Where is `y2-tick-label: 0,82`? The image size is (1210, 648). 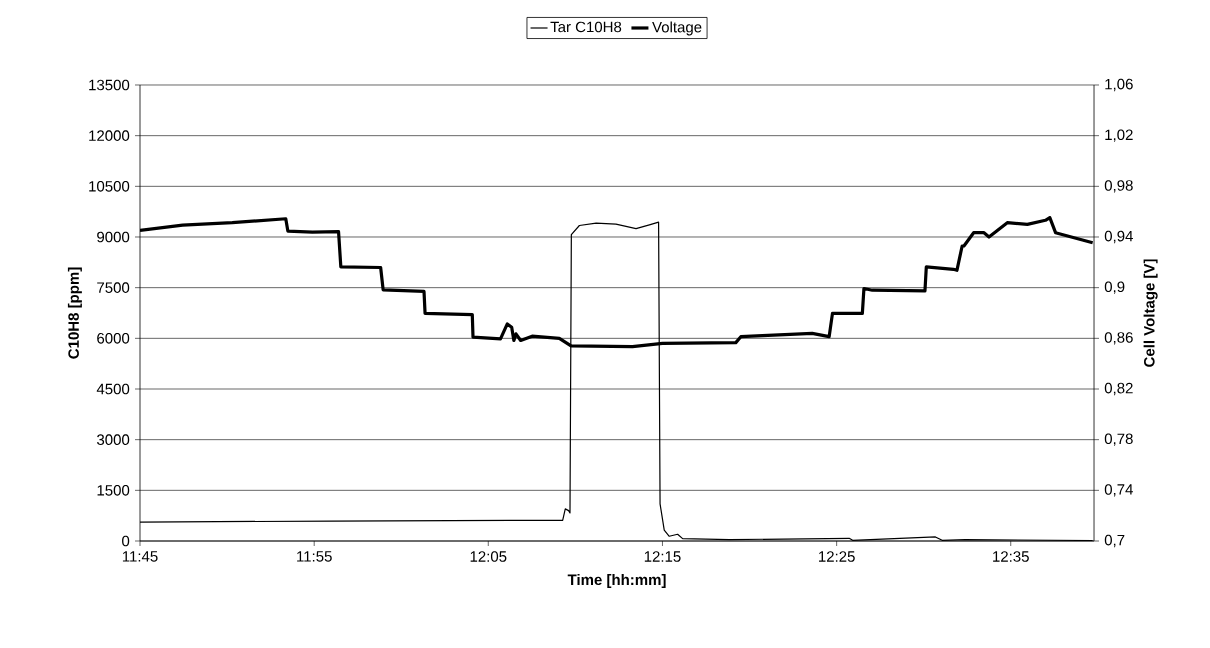
y2-tick-label: 0,82 is located at coordinates (1118, 389).